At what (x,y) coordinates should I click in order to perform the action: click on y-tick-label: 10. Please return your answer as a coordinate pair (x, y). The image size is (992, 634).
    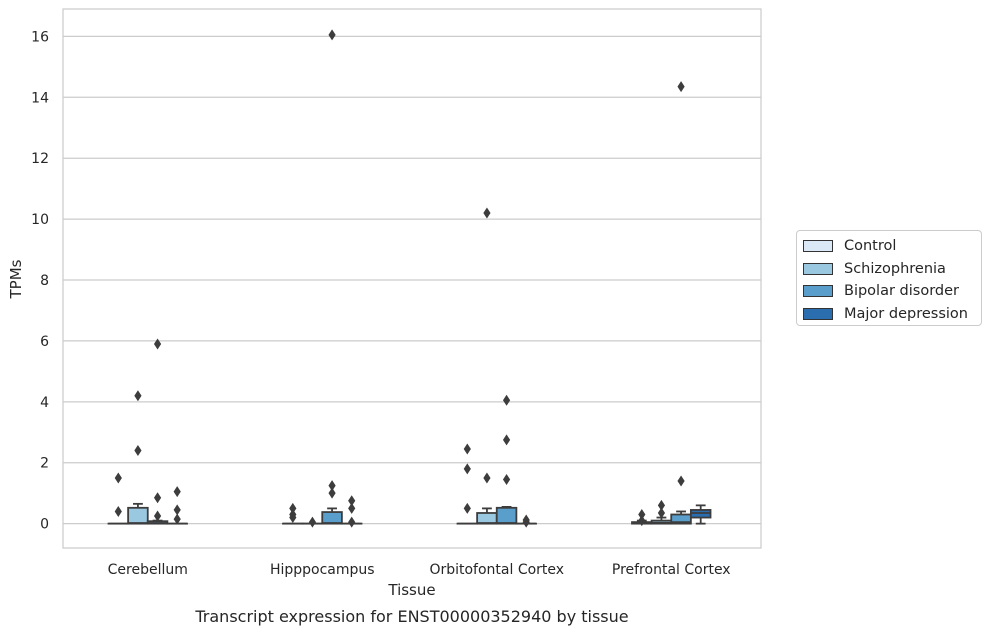
    Looking at the image, I should click on (40, 220).